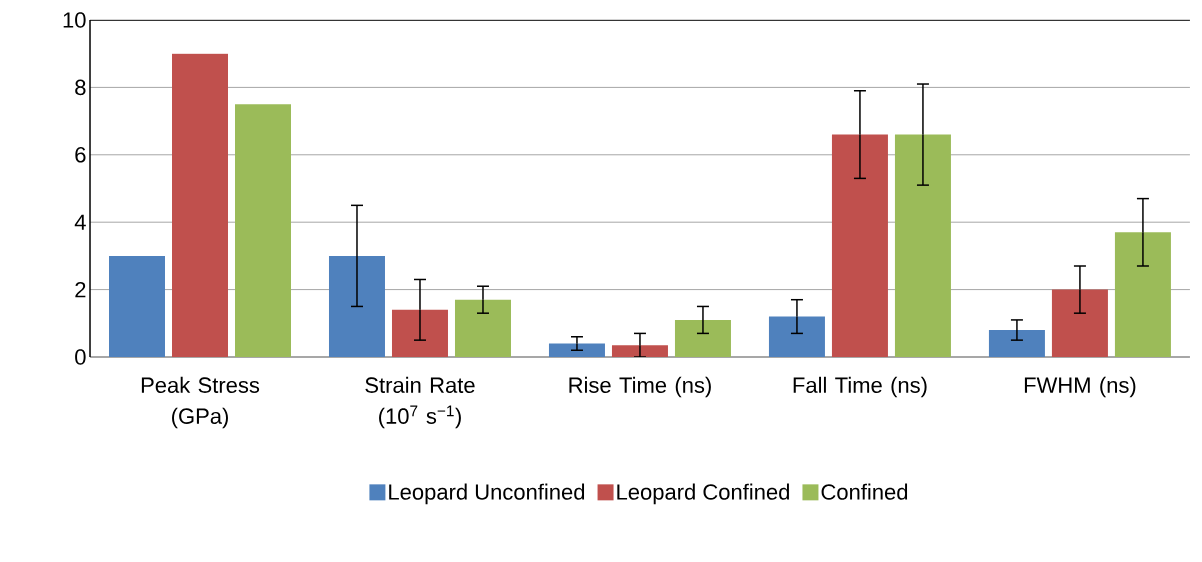 Image resolution: width=1202 pixels, height=562 pixels. What do you see at coordinates (860, 387) in the screenshot?
I see `x-tick-label: Fall Time (ns)` at bounding box center [860, 387].